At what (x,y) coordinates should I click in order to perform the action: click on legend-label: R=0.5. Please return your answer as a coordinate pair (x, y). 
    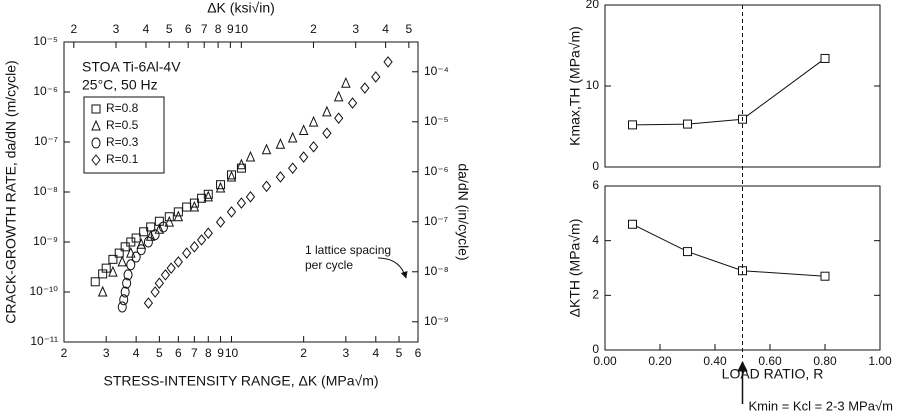
    Looking at the image, I should click on (122, 125).